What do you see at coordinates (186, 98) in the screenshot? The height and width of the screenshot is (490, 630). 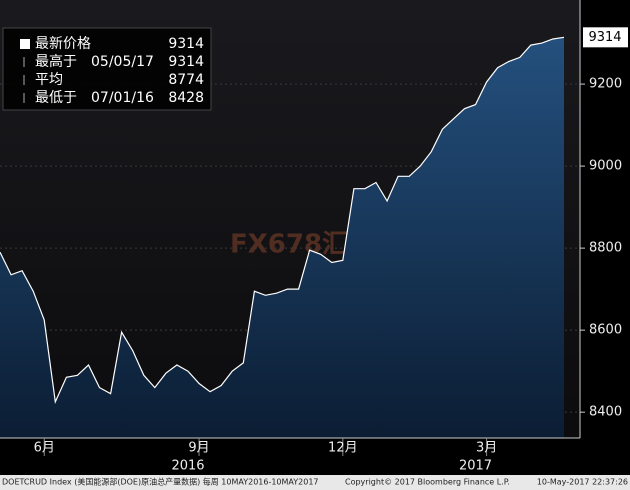 I see `legend-value: 8428` at bounding box center [186, 98].